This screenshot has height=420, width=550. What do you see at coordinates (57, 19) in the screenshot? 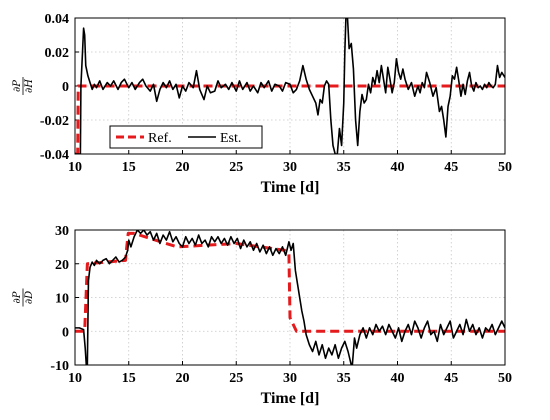
I see `y-tick-label: 0.04` at bounding box center [57, 19].